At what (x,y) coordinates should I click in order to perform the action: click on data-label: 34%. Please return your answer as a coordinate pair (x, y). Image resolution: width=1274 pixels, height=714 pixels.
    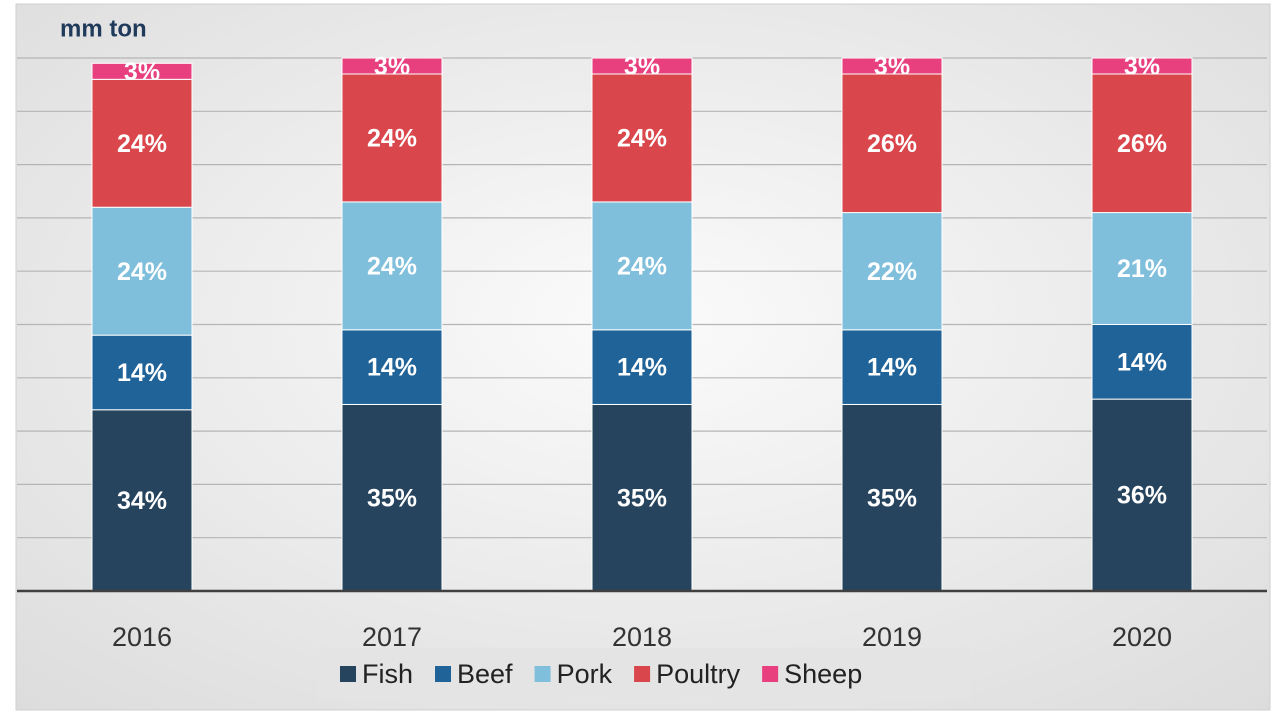
    Looking at the image, I should click on (142, 501).